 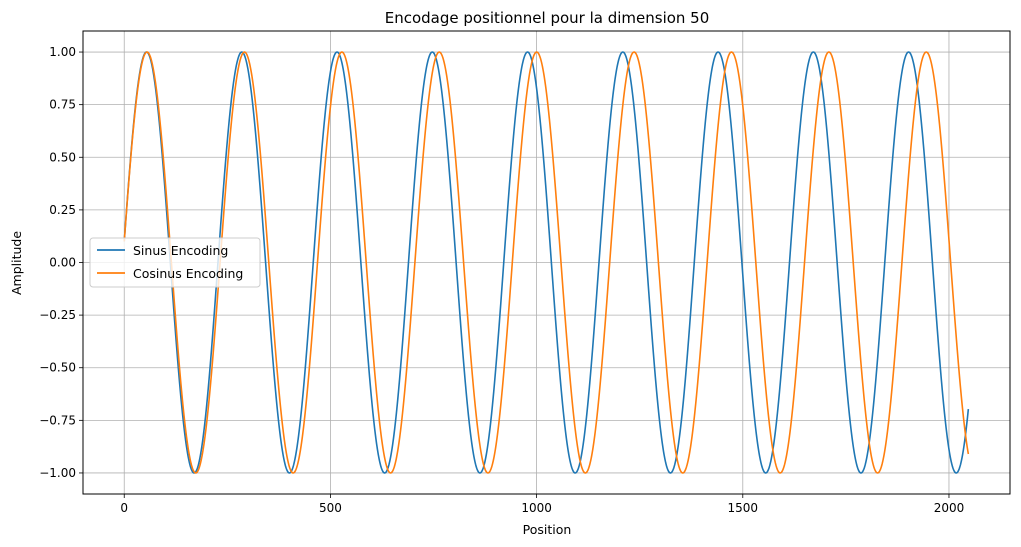 I want to click on x-tick-label: 1000, so click(x=536, y=508).